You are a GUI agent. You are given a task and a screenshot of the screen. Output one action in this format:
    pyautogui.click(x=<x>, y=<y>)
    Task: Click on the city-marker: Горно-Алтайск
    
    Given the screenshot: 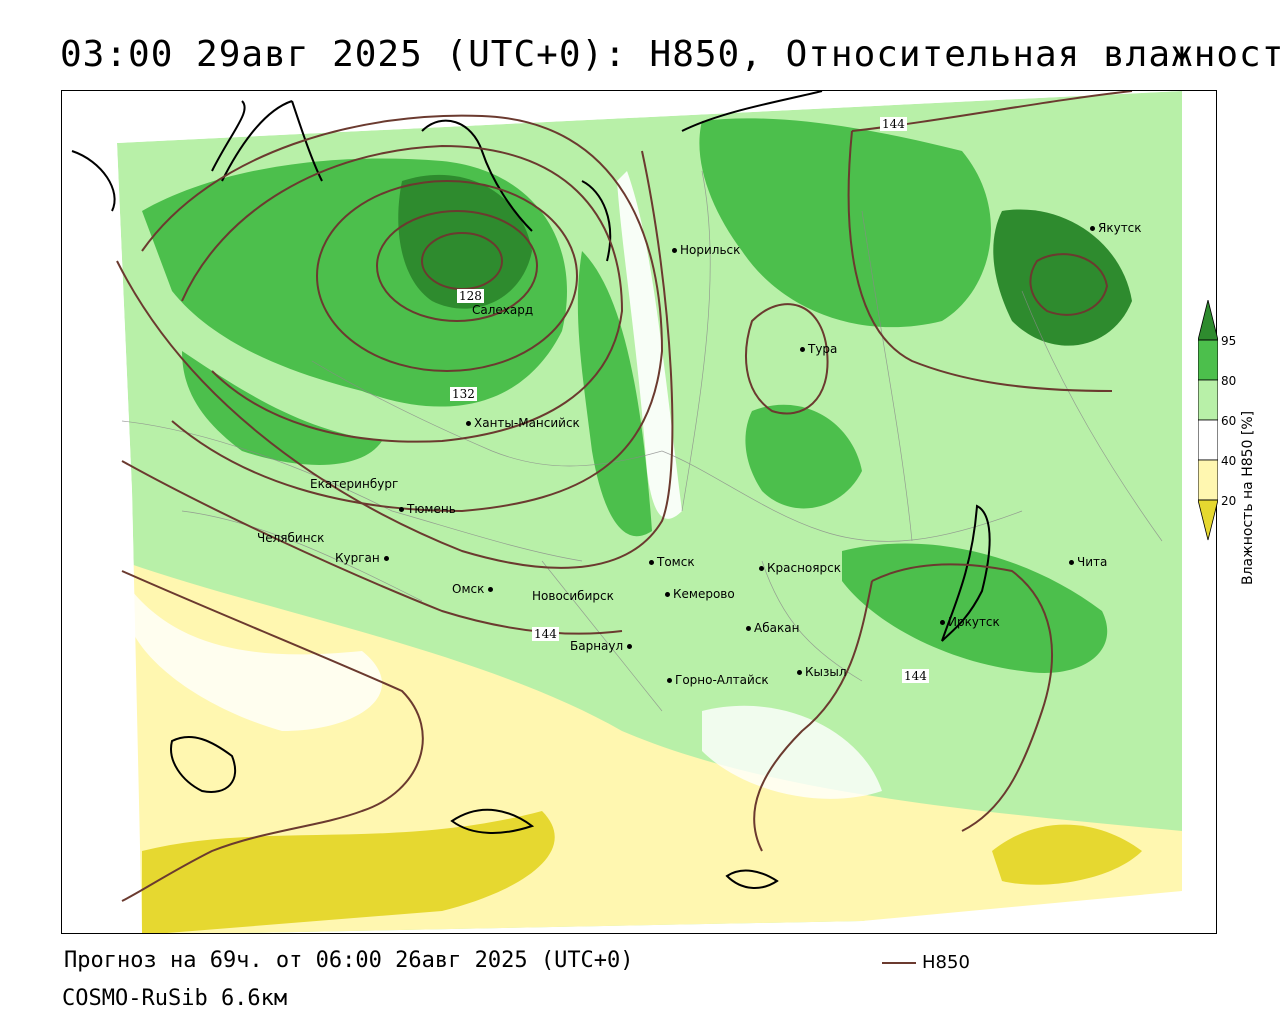 What is the action you would take?
    pyautogui.click(x=718, y=680)
    